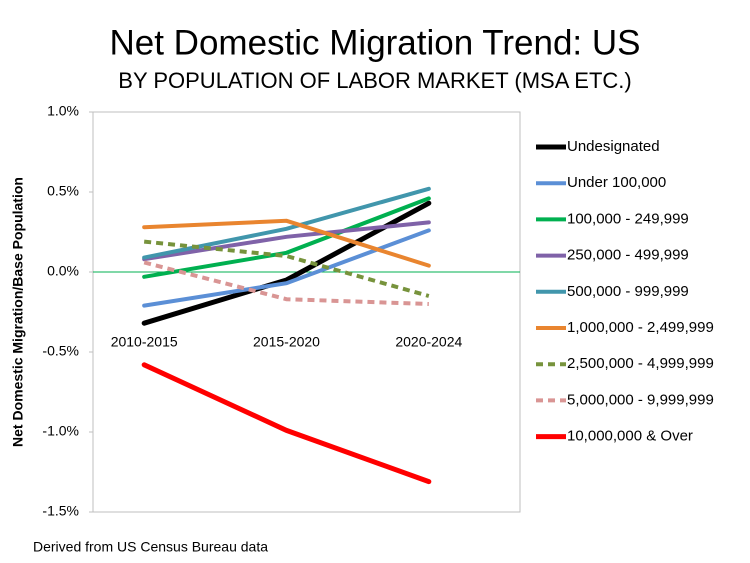 The width and height of the screenshot is (750, 563). What do you see at coordinates (60, 351) in the screenshot?
I see `y-tick-label: -0.5%` at bounding box center [60, 351].